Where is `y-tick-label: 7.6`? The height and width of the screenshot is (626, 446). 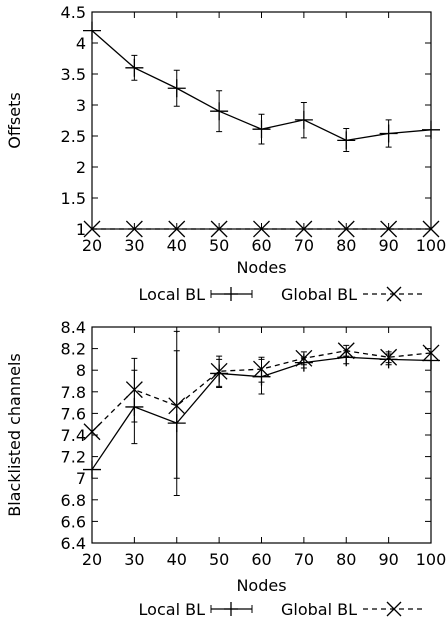
y-tick-label: 7.6 is located at coordinates (73, 413).